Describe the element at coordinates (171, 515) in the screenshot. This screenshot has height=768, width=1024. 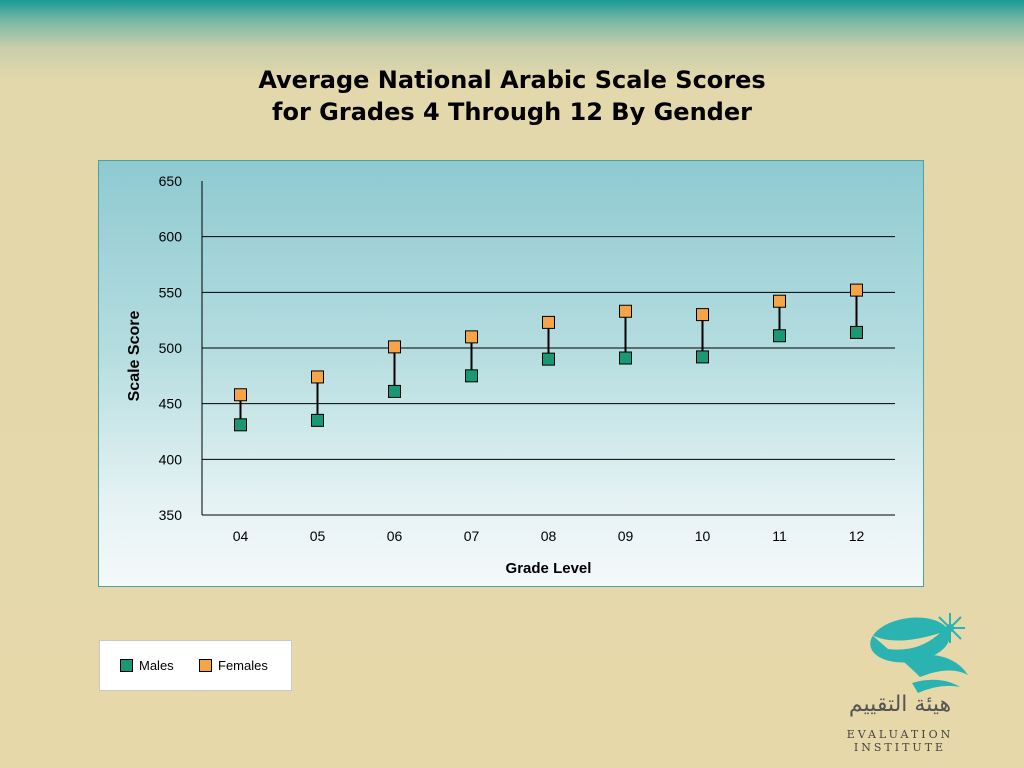
I see `y-tick-label: 350` at that location.